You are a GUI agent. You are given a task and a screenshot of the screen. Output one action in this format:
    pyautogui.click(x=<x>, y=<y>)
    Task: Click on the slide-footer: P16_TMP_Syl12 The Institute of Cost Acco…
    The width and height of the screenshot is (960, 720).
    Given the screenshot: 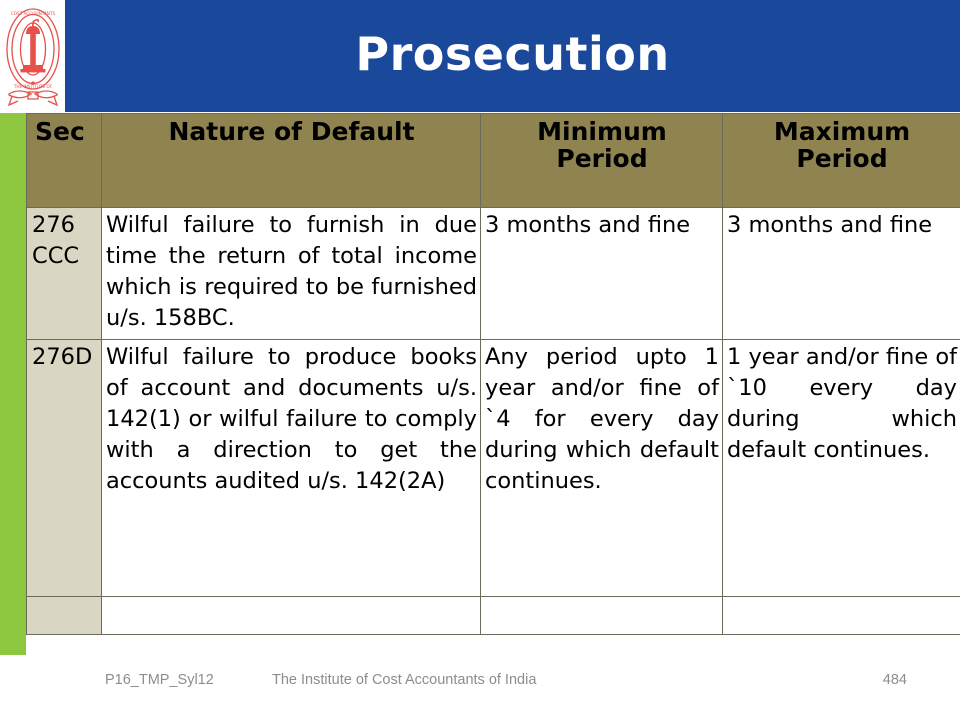 What is the action you would take?
    pyautogui.click(x=480, y=687)
    